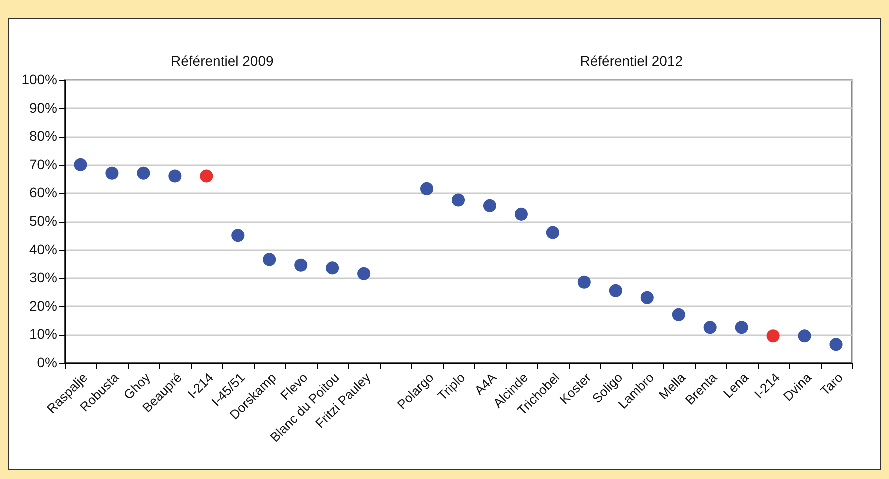 Image resolution: width=889 pixels, height=479 pixels. I want to click on x-tick-label: A4A, so click(486, 384).